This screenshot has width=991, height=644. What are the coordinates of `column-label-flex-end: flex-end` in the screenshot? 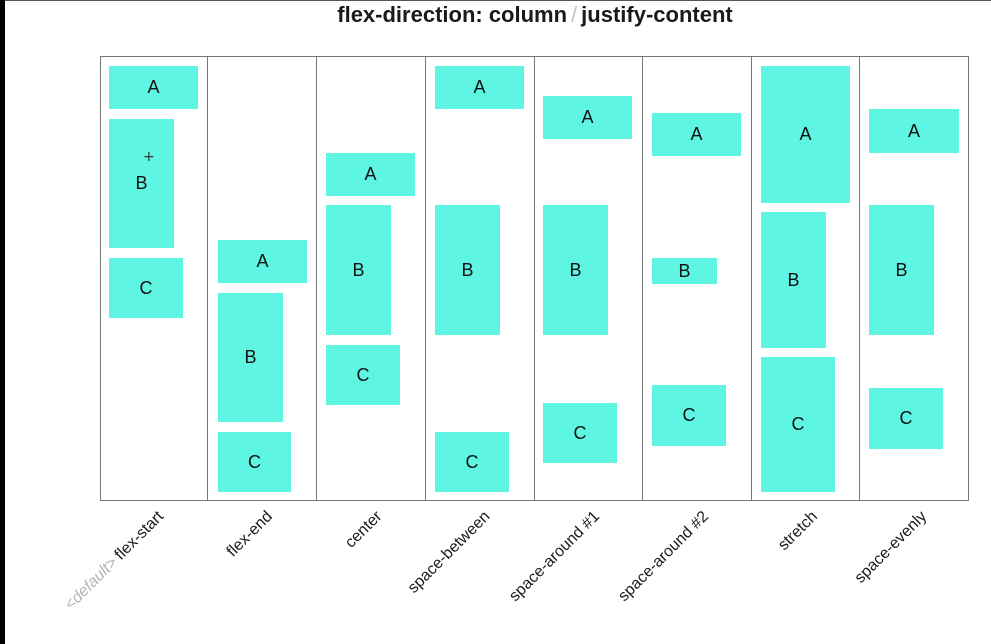 It's located at (250, 534).